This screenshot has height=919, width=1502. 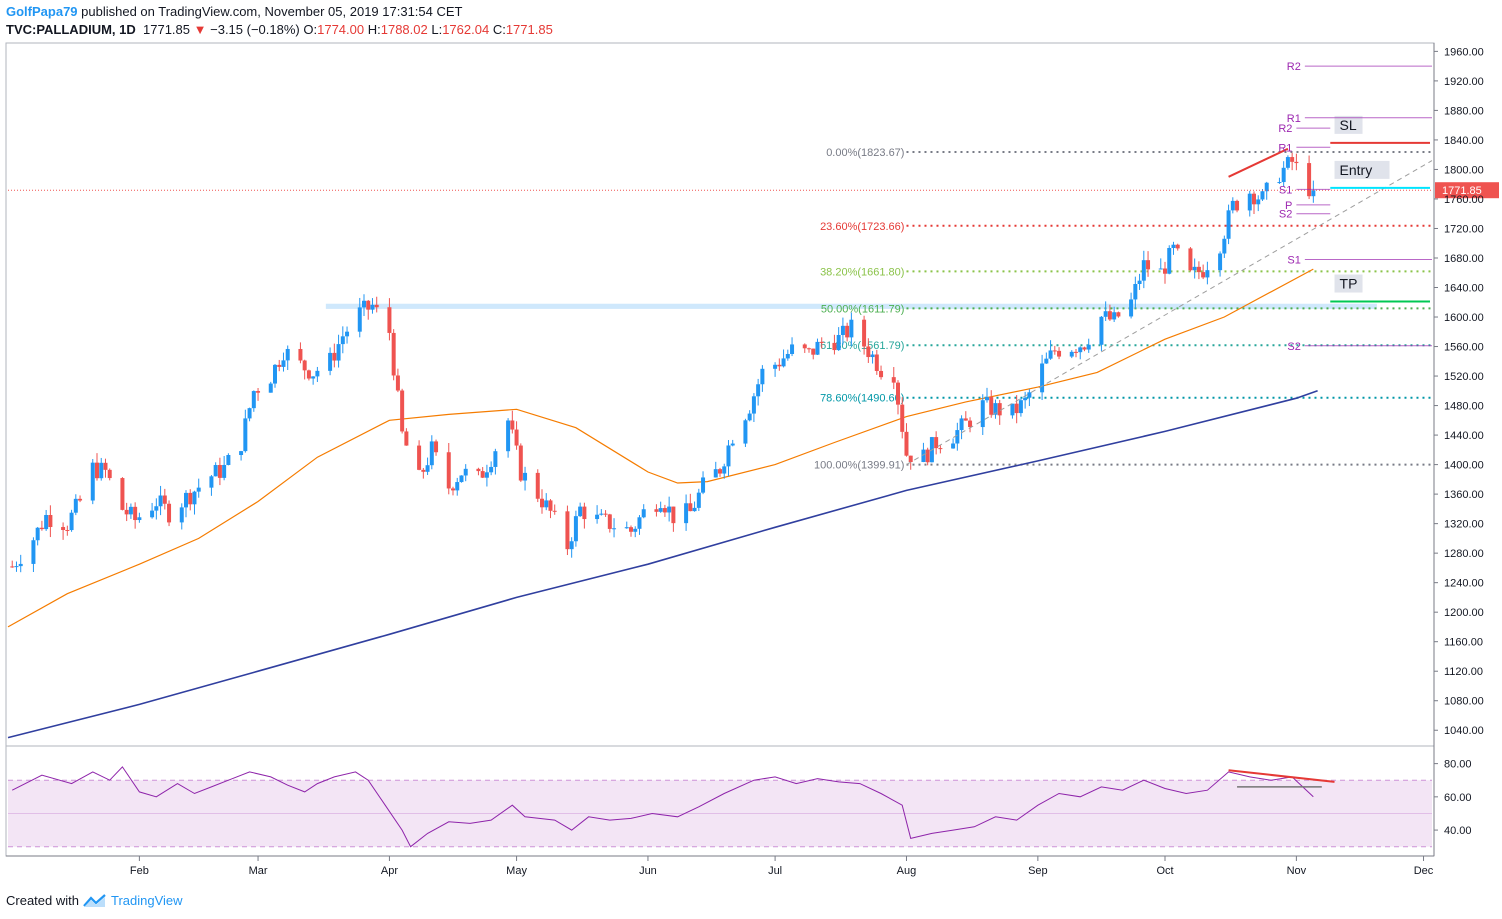 What do you see at coordinates (146, 900) in the screenshot?
I see `tradingview-brand: TradingView` at bounding box center [146, 900].